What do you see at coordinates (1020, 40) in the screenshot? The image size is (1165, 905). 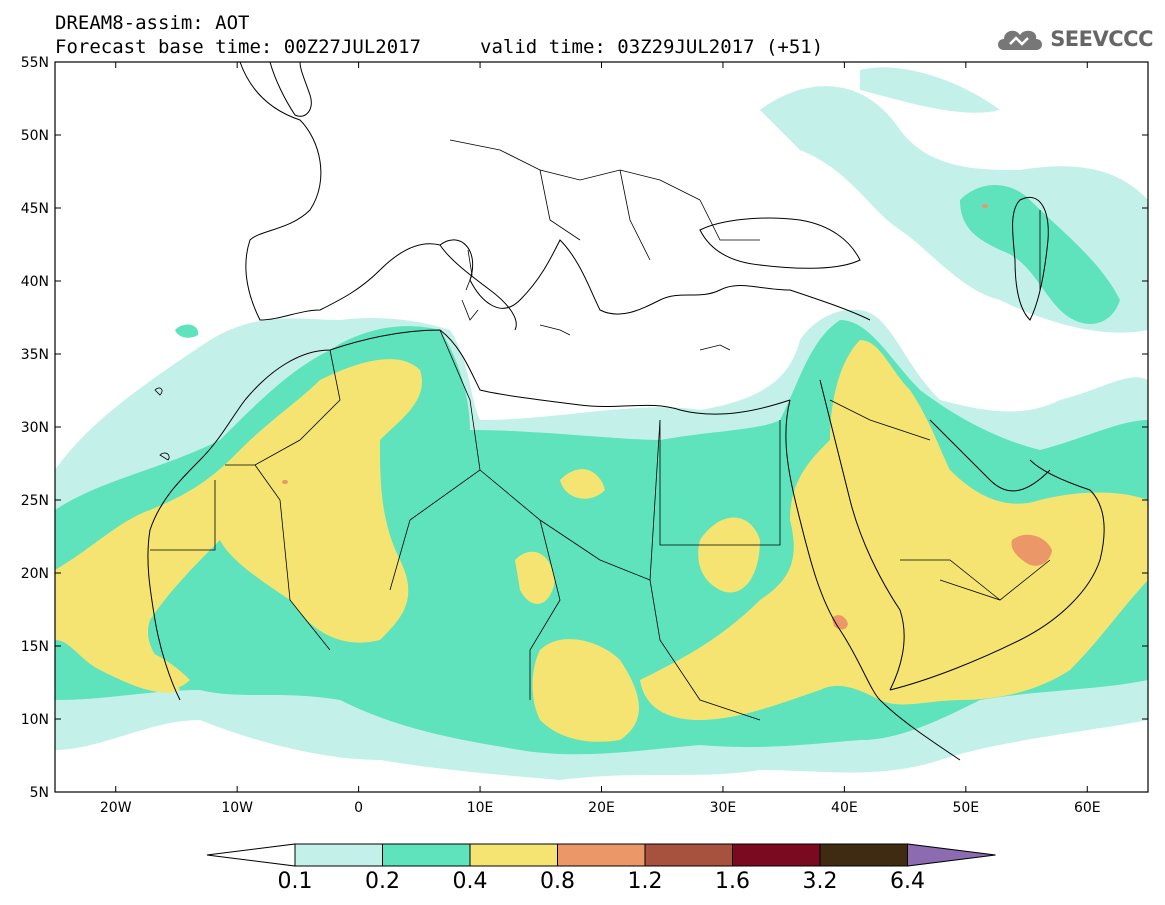 I see `cloud-logo-icon` at bounding box center [1020, 40].